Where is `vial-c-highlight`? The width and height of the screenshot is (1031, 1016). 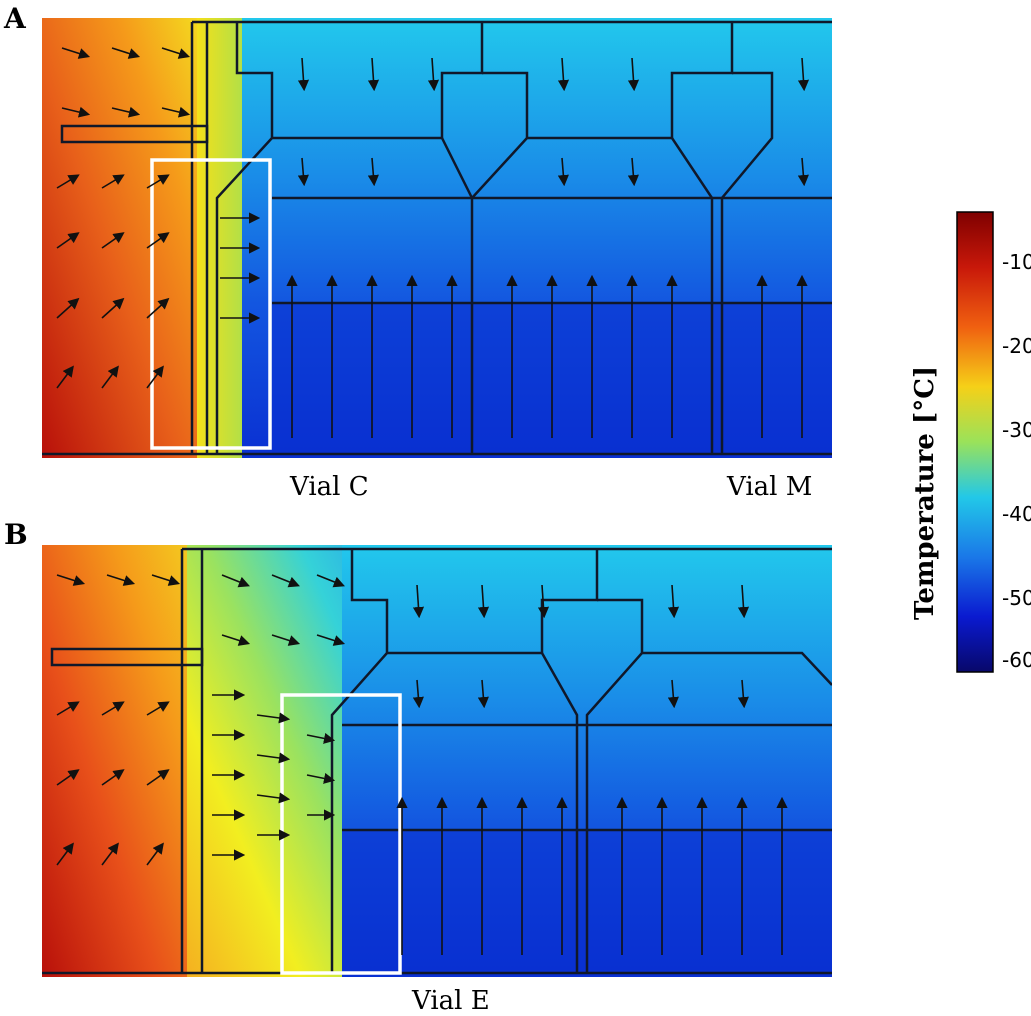
vial-c-highlight is located at coordinates (211, 304).